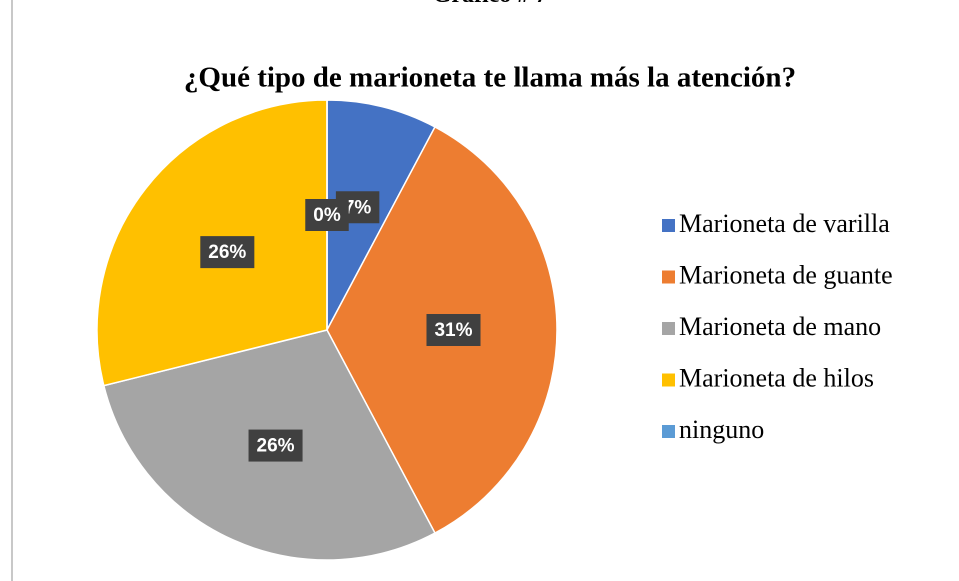 The height and width of the screenshot is (581, 959). I want to click on legend-label: Marioneta de guante, so click(786, 274).